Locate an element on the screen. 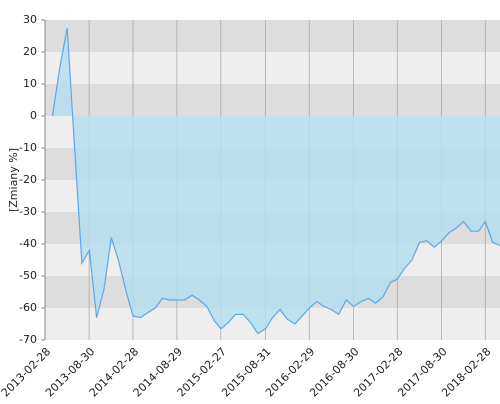 This screenshot has width=500, height=404. y-axis-label: [Zmiany %] is located at coordinates (13, 180).